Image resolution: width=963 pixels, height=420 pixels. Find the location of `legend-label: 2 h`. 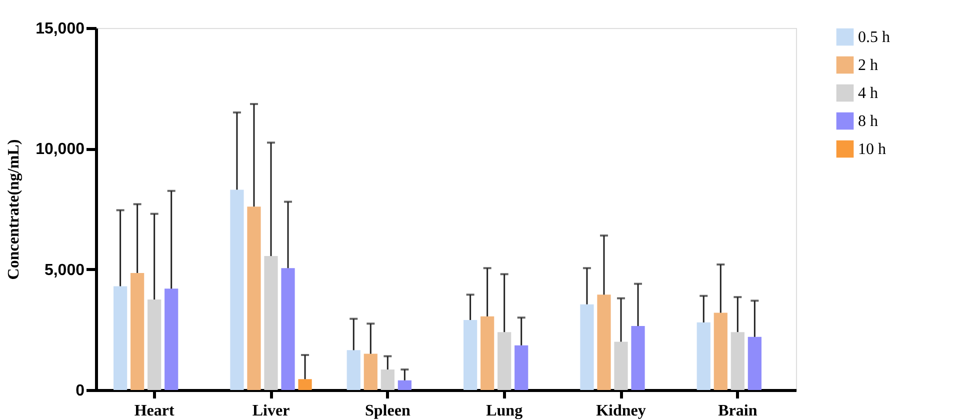

legend-label: 2 h is located at coordinates (868, 65).